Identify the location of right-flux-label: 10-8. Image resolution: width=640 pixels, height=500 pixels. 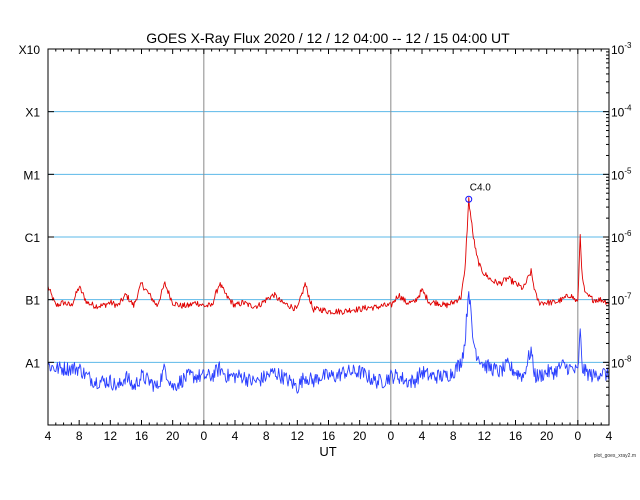
(621, 362).